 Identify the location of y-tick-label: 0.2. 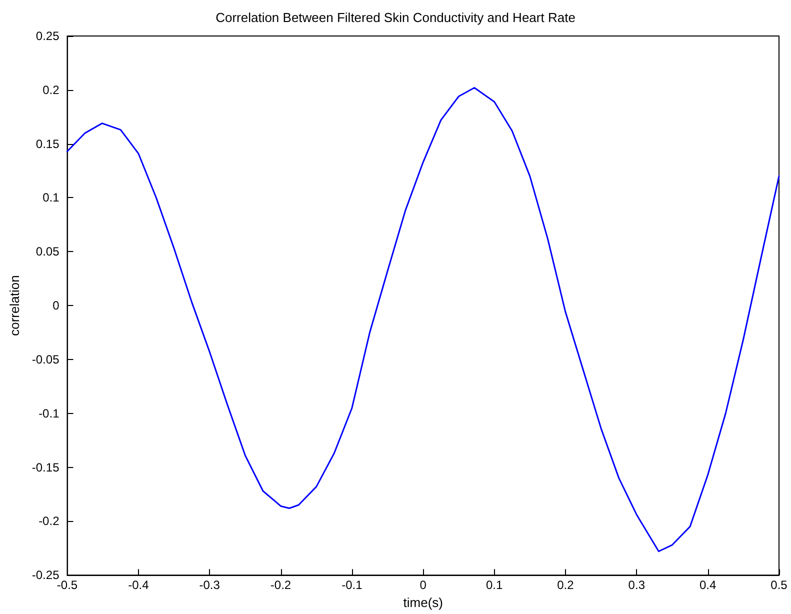
(51, 89).